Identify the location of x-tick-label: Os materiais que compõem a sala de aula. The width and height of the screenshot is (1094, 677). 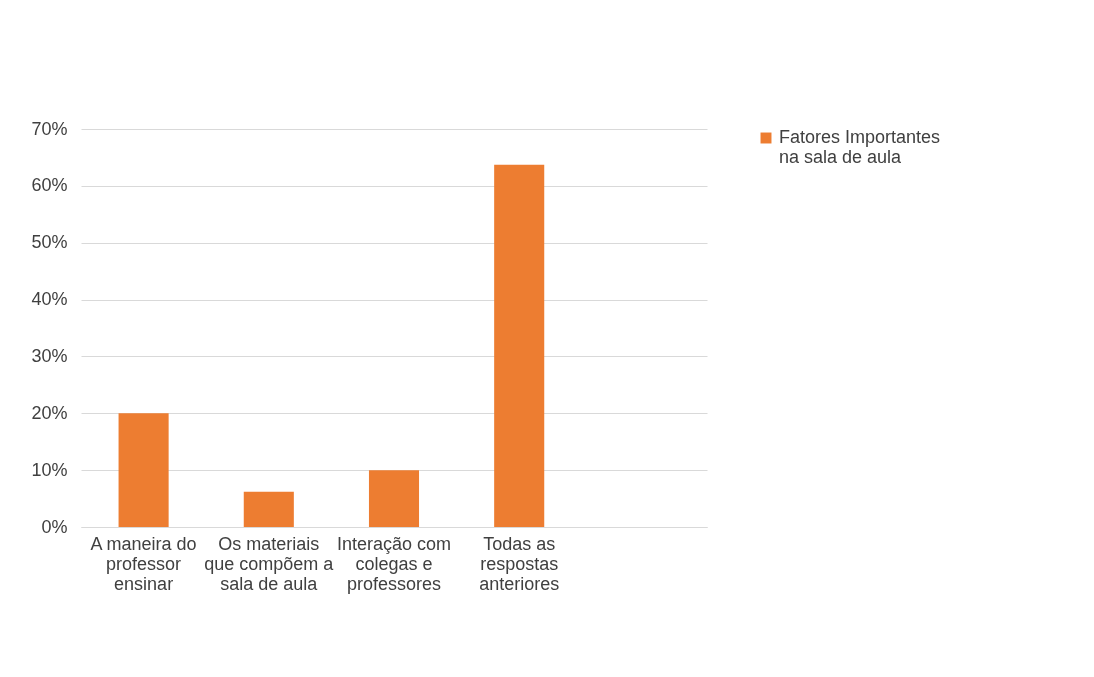
(269, 563).